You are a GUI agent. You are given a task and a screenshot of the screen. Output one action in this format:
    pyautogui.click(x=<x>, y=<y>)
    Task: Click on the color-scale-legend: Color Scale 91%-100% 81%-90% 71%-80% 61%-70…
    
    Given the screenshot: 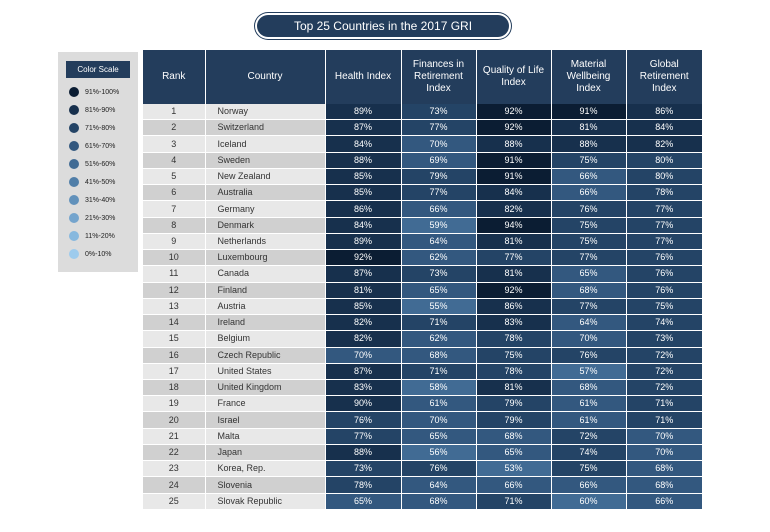 What is the action you would take?
    pyautogui.click(x=98, y=162)
    